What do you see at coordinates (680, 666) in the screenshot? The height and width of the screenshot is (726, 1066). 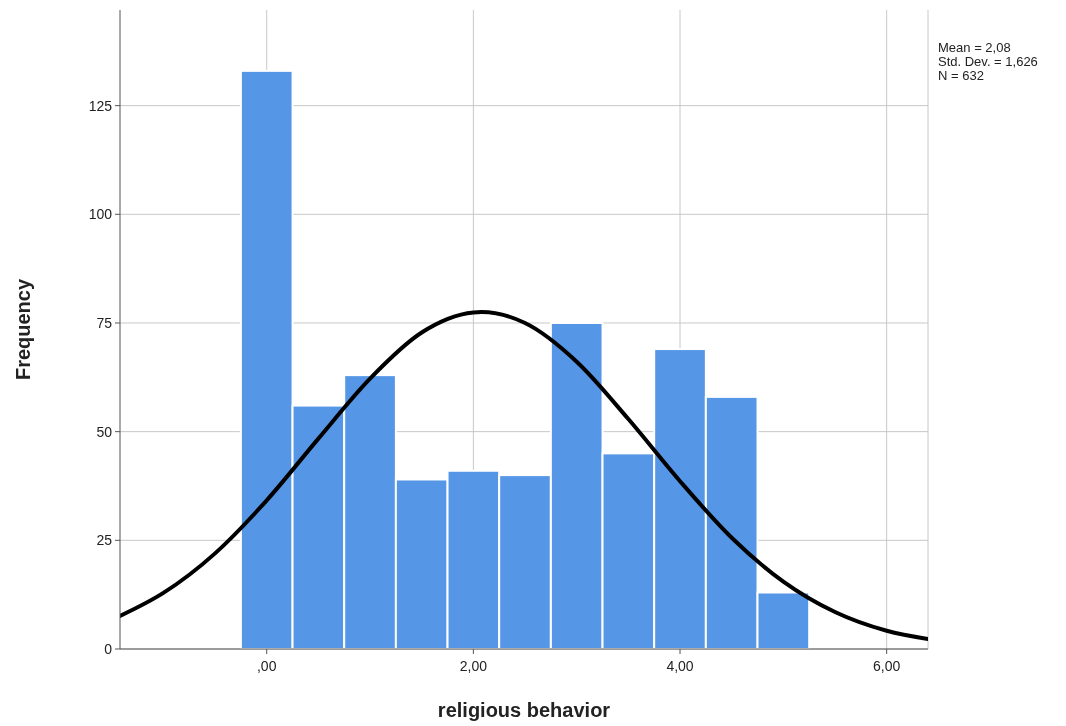 I see `x-tick-label: 4,00` at bounding box center [680, 666].